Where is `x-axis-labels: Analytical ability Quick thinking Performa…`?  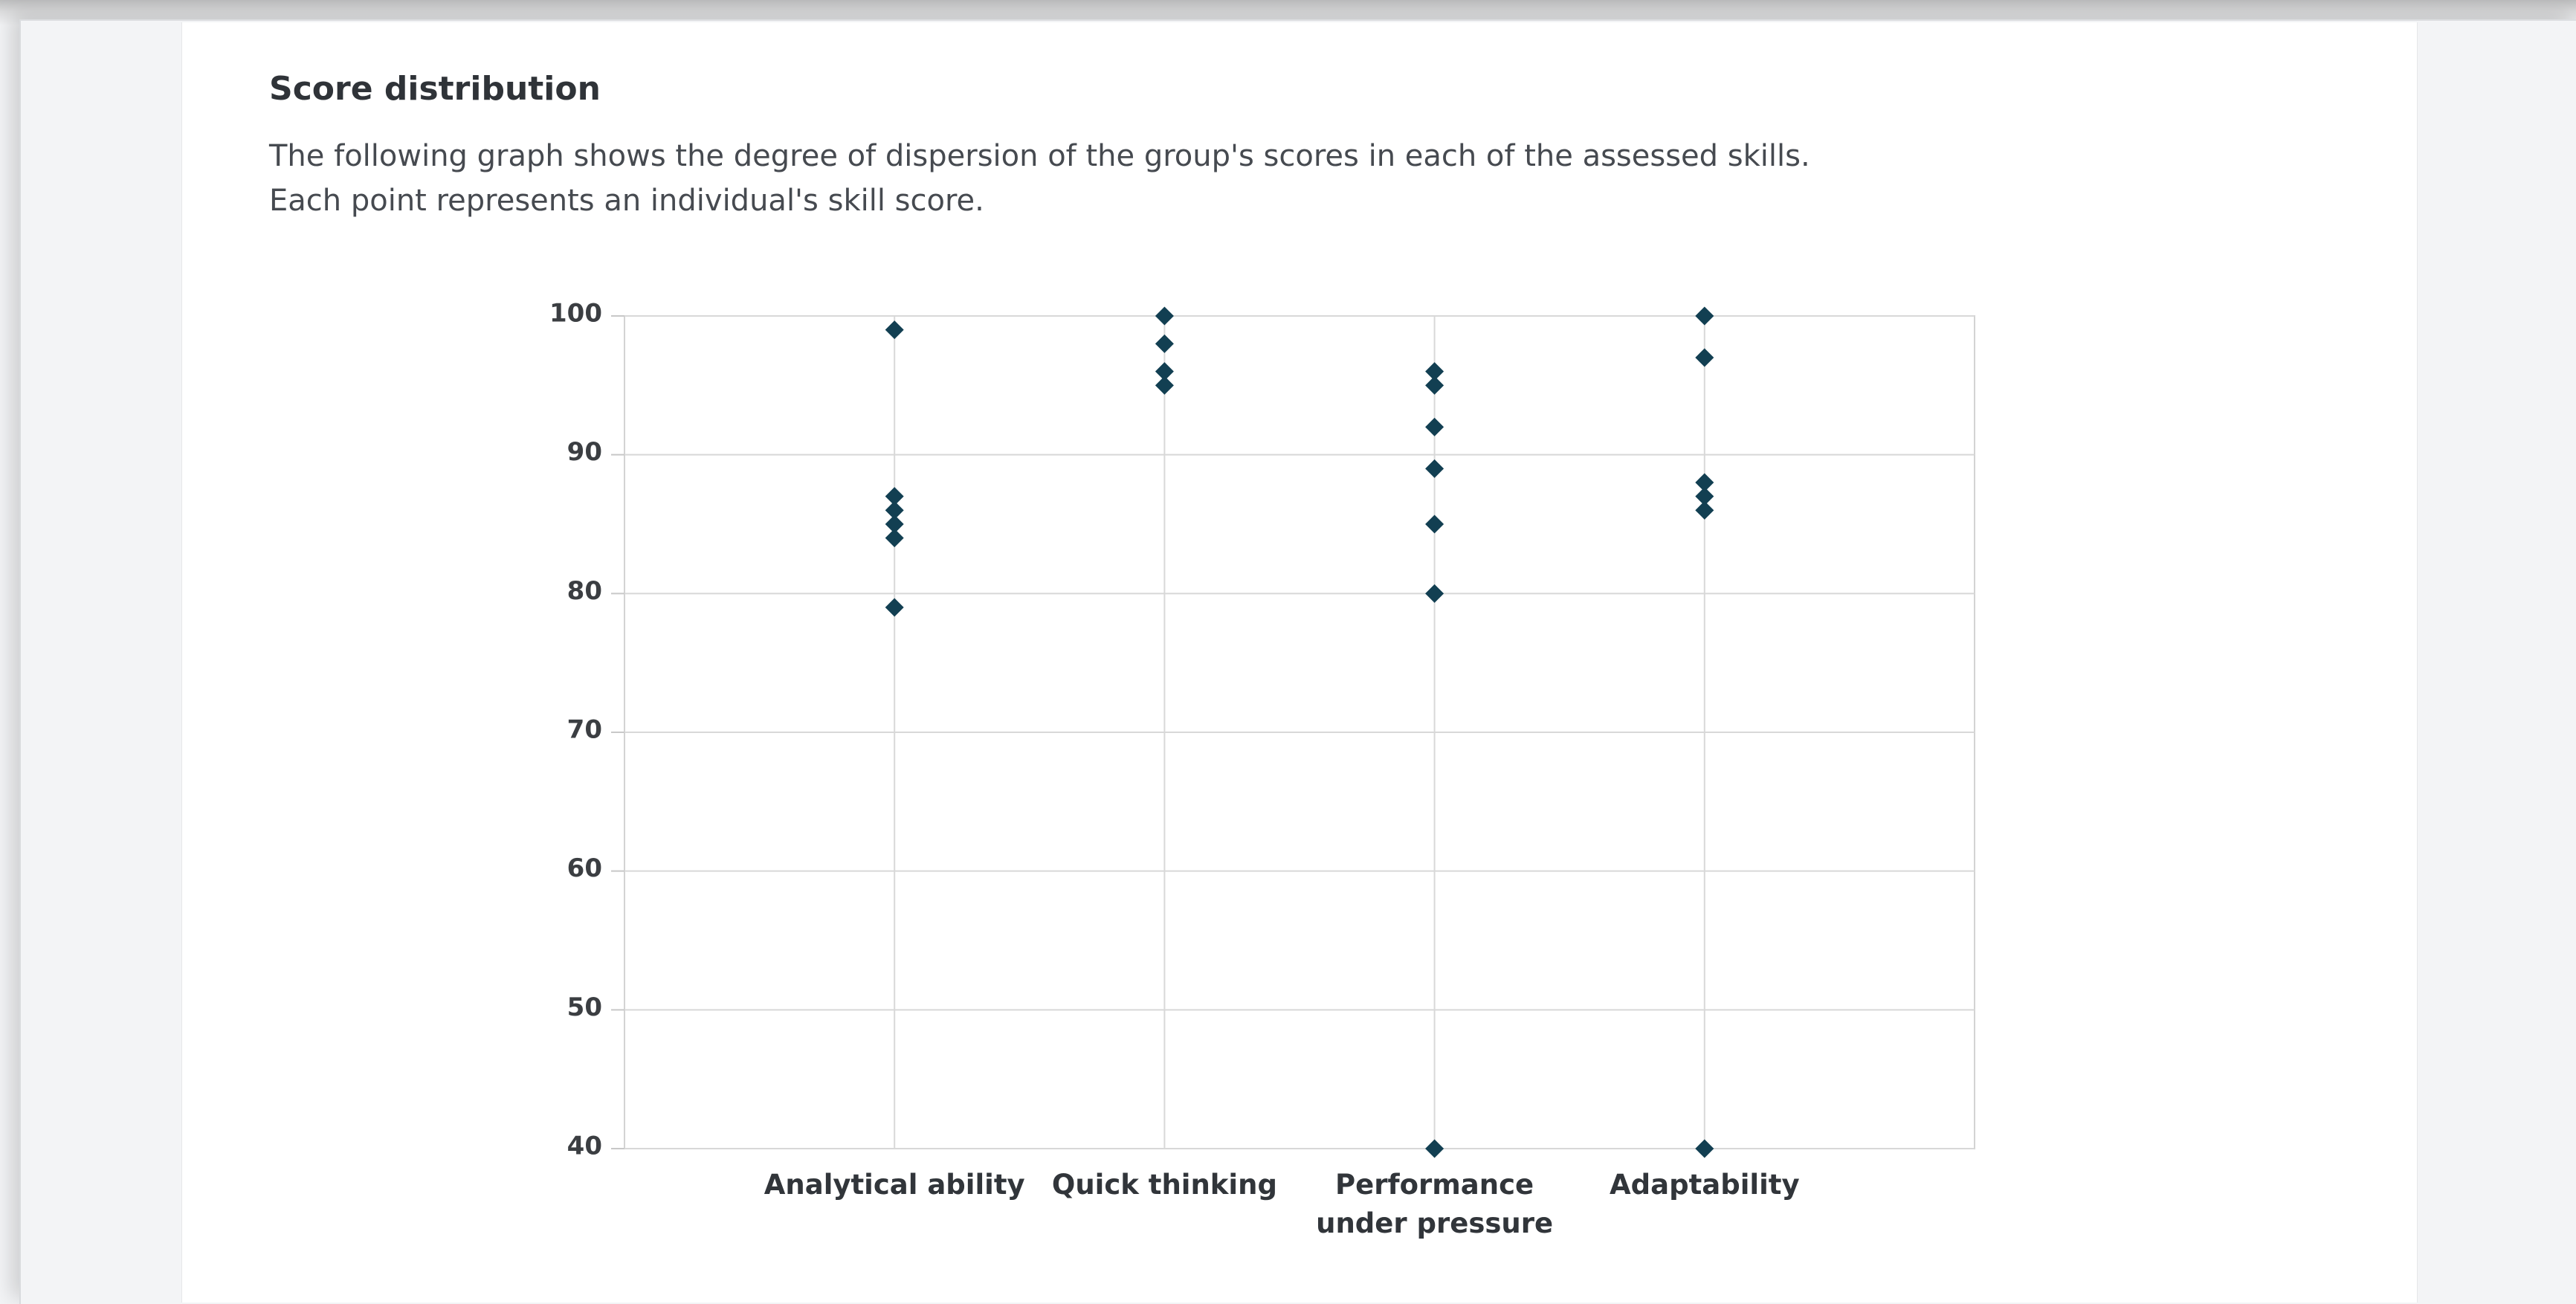
x-axis-labels: Analytical ability Quick thinking Performa… is located at coordinates (1282, 1204).